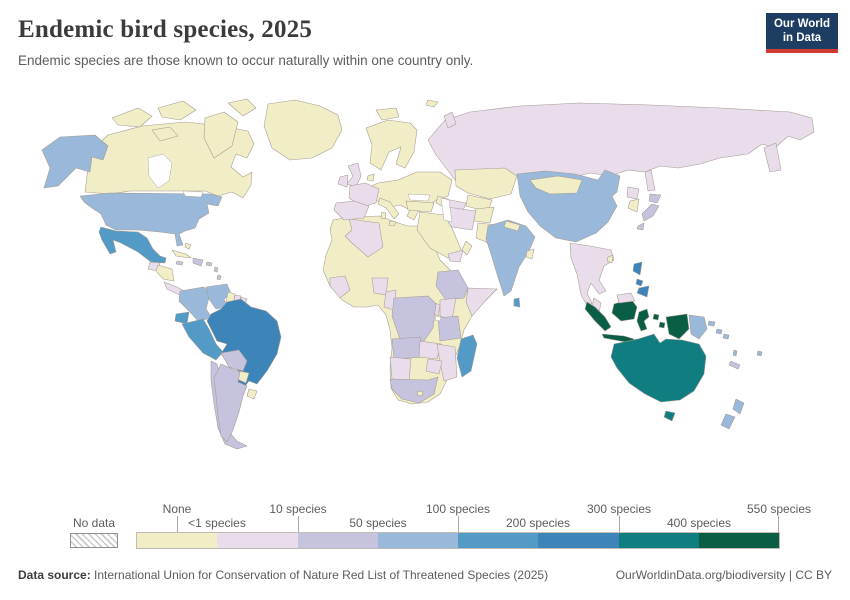  I want to click on legend-bin-none, so click(177, 540).